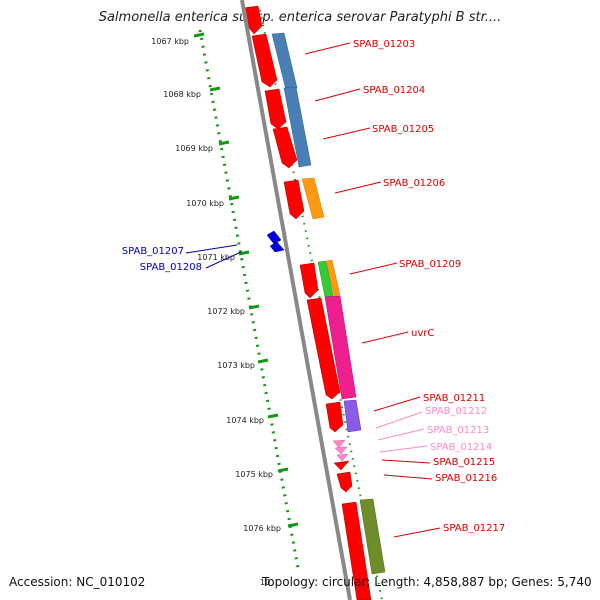  I want to click on ruler-tick-marks, so click(246, 280).